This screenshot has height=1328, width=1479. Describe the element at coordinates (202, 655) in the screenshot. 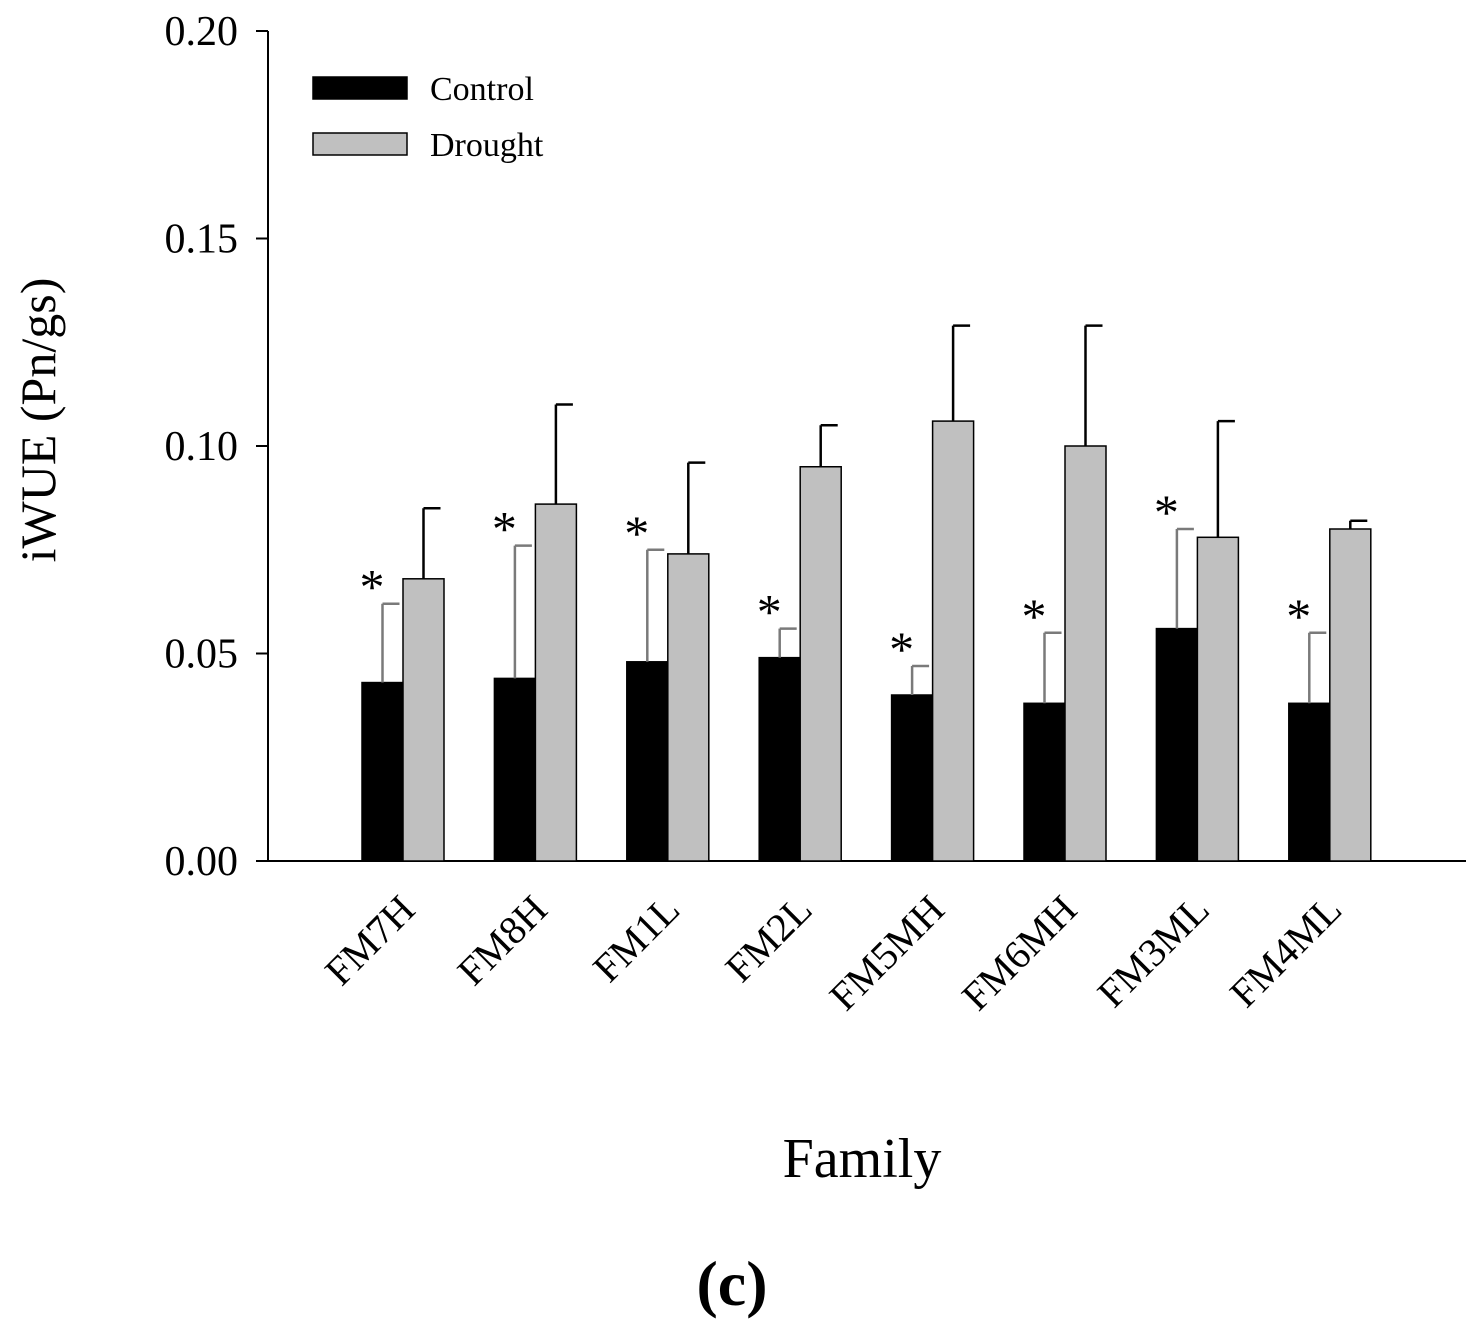

I see `y-tick-label: 0.05` at that location.